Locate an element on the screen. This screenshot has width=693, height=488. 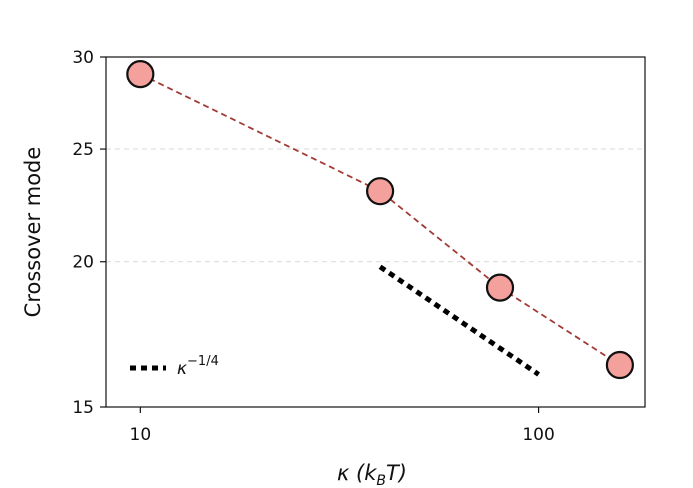
y-tick-label-0: 15 is located at coordinates (83, 408).